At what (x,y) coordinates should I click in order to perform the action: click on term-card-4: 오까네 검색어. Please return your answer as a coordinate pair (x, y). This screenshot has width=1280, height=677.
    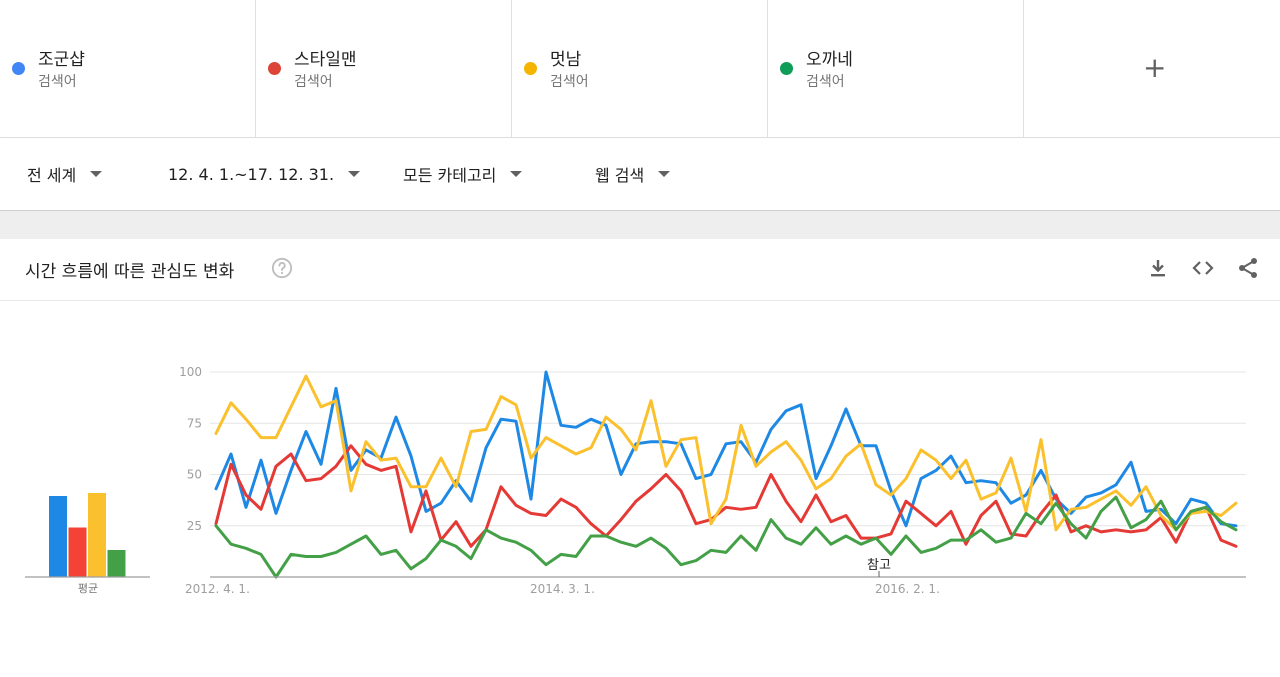
    Looking at the image, I should click on (896, 69).